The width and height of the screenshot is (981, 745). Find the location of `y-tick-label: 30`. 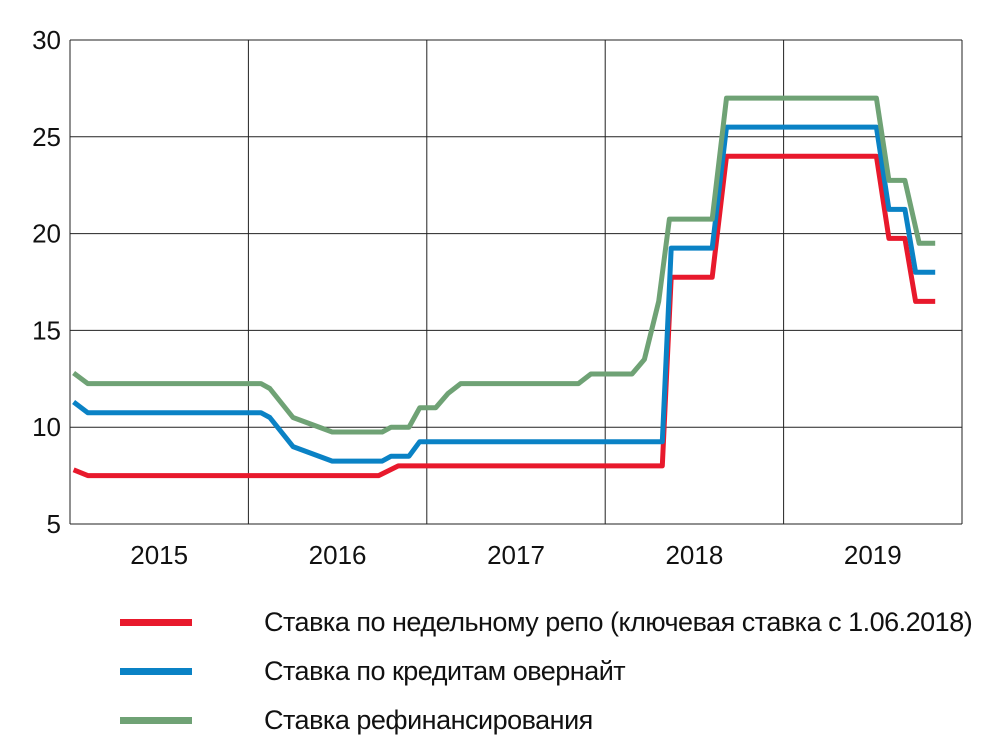

y-tick-label: 30 is located at coordinates (46, 40).